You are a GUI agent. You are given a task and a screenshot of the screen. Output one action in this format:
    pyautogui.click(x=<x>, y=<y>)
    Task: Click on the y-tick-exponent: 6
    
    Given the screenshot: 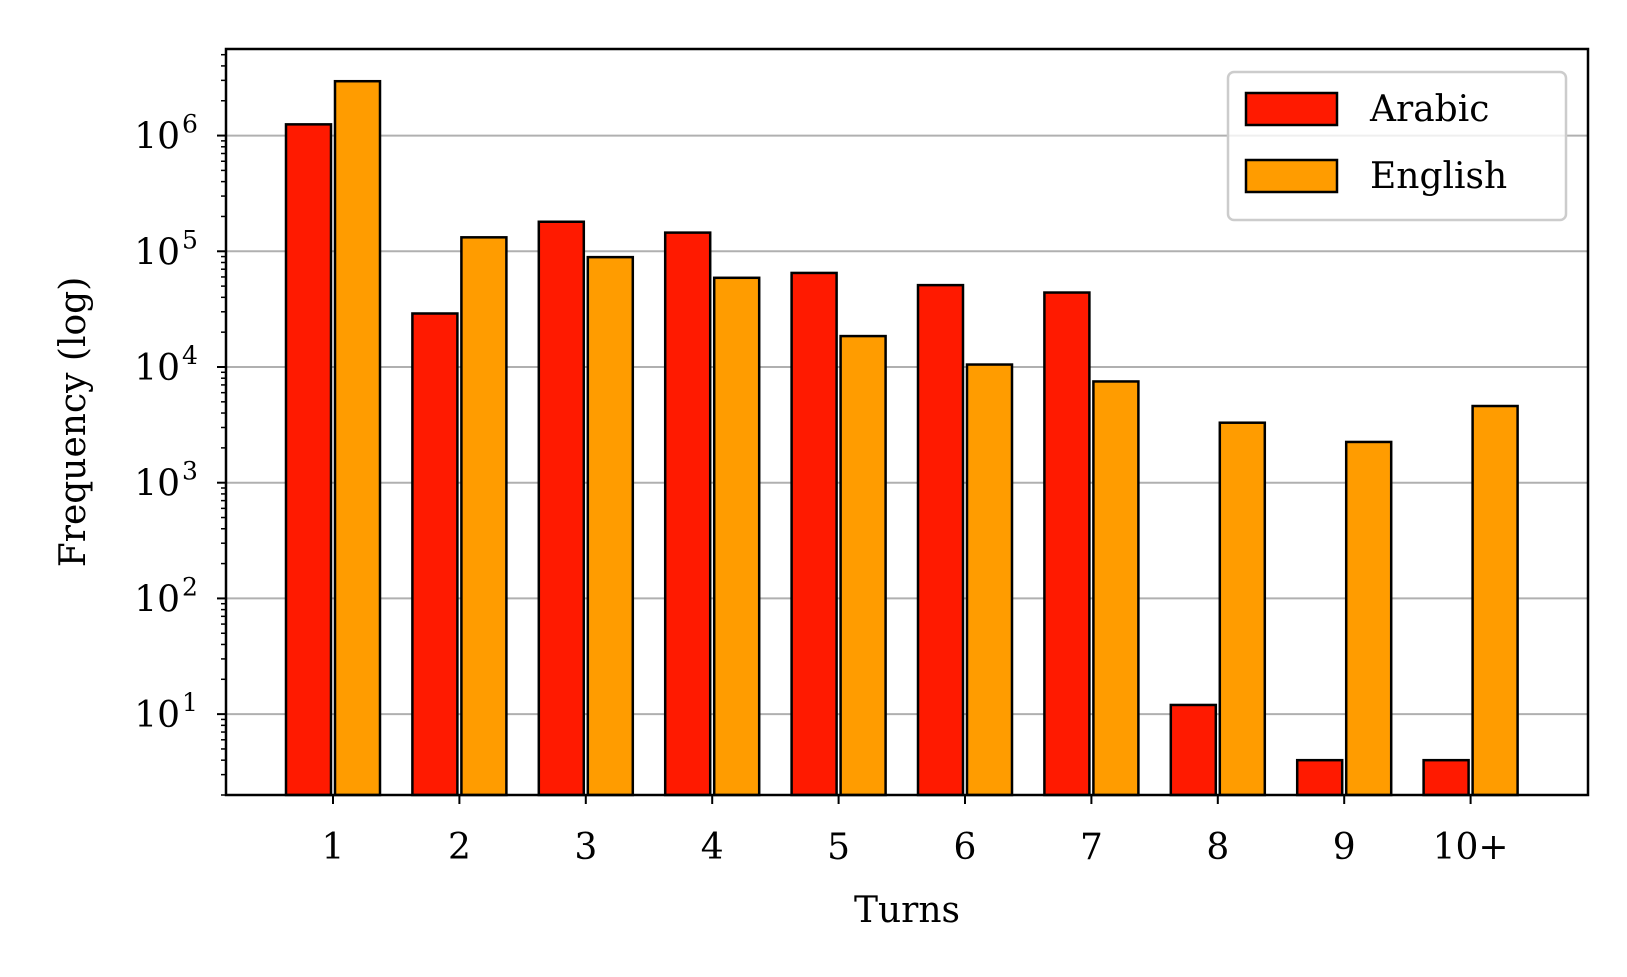 What is the action you would take?
    pyautogui.click(x=190, y=124)
    